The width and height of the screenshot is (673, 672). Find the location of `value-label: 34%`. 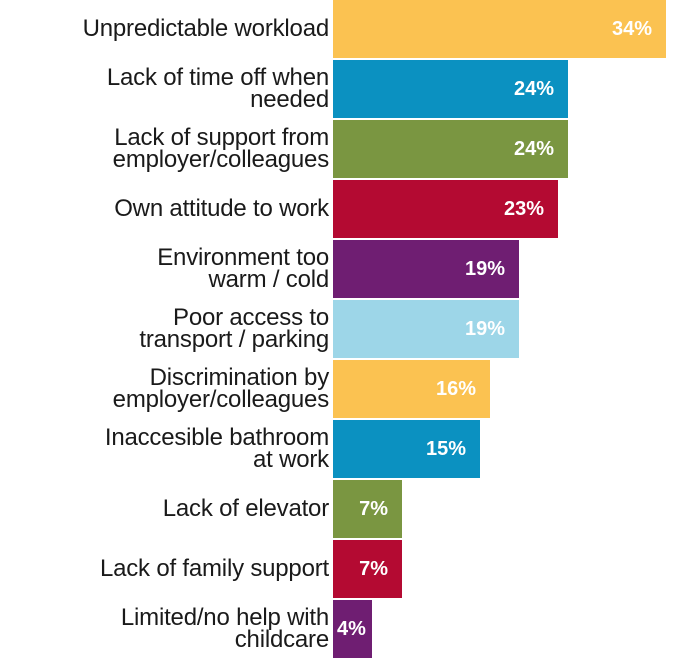

value-label: 34% is located at coordinates (631, 29).